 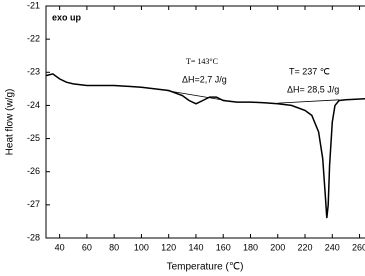 I want to click on x-tick-label: 240, so click(x=332, y=247).